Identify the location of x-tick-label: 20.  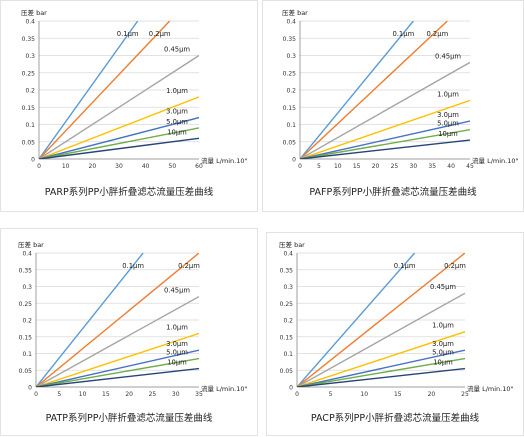
(376, 166).